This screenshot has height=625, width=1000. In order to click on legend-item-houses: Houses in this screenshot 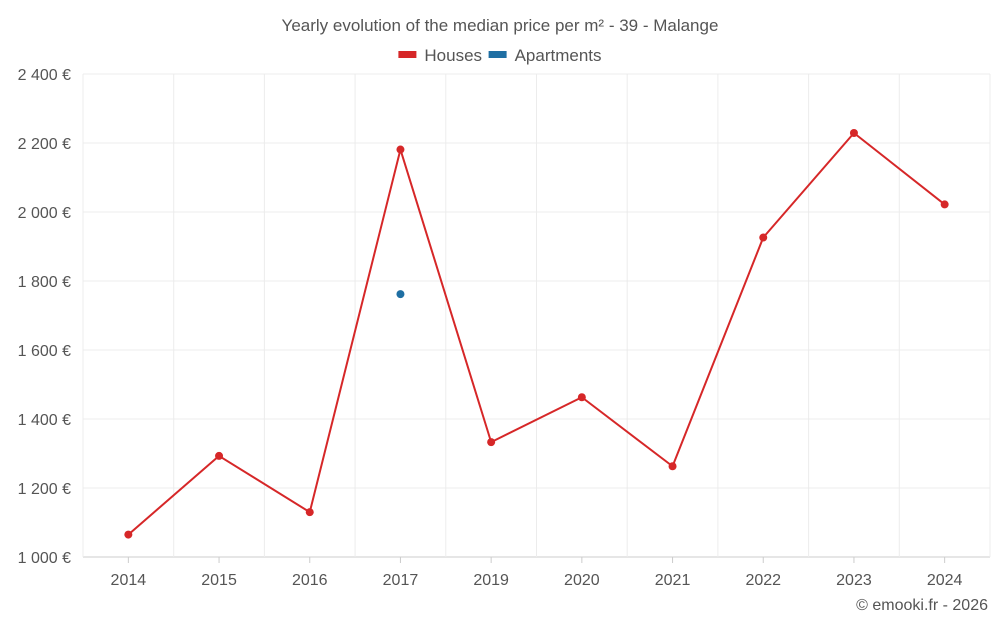, I will do `click(440, 55)`.